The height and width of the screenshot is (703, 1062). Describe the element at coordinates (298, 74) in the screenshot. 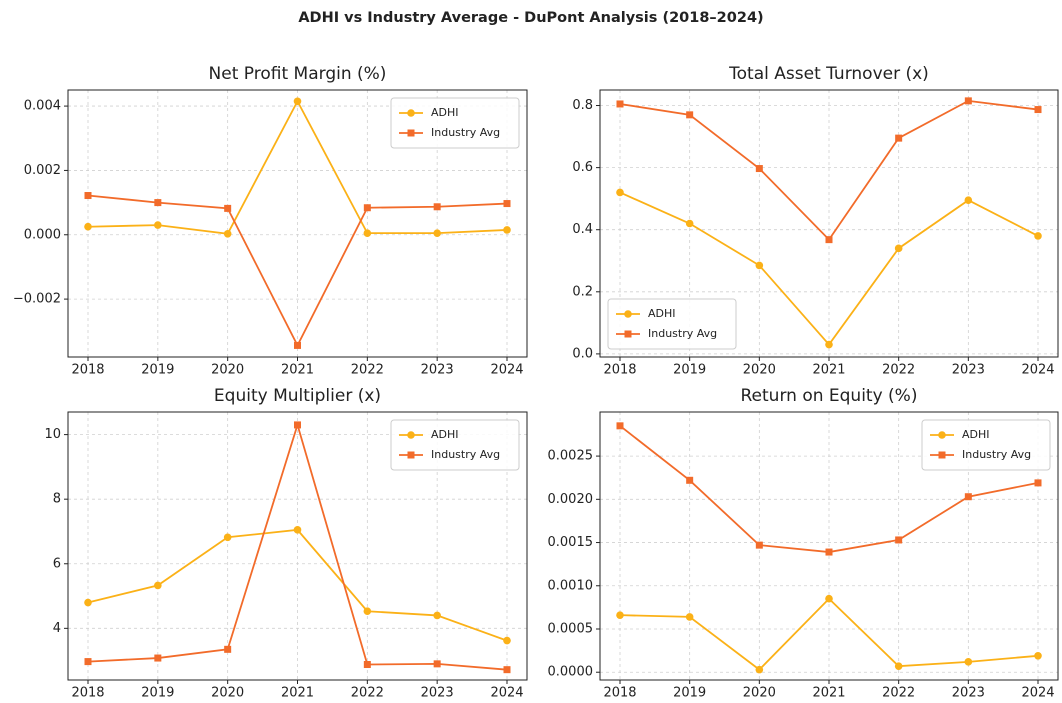

I see `subplot-title: Net Profit Margin (%)` at that location.